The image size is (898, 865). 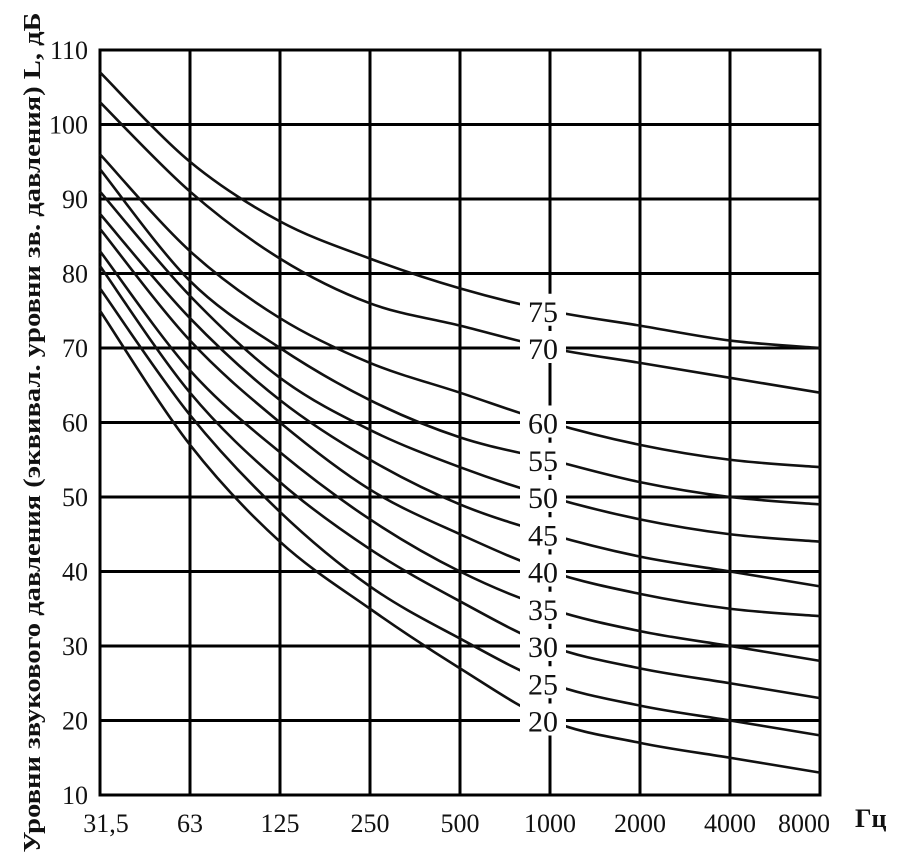 I want to click on x-tick-labels: 31,5 63 125 250 500 1000 2000 4000 8000, so click(x=456, y=823).